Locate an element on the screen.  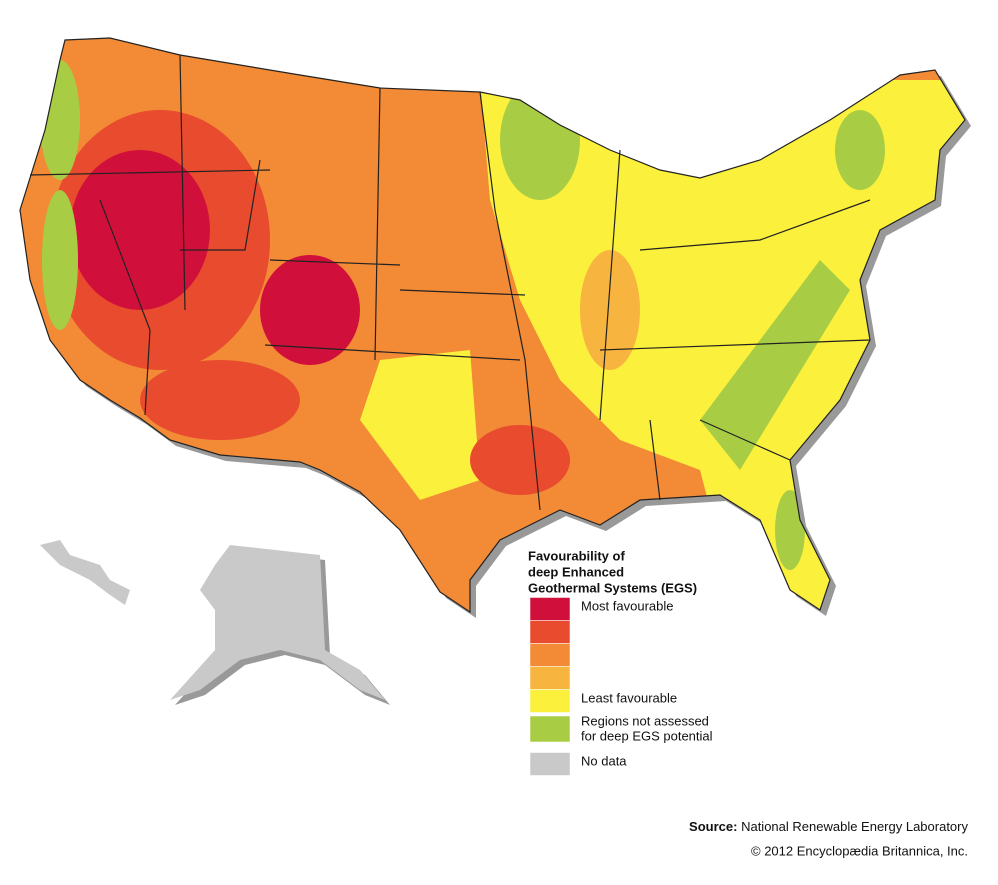
legend-label: Least favourable is located at coordinates (629, 697).